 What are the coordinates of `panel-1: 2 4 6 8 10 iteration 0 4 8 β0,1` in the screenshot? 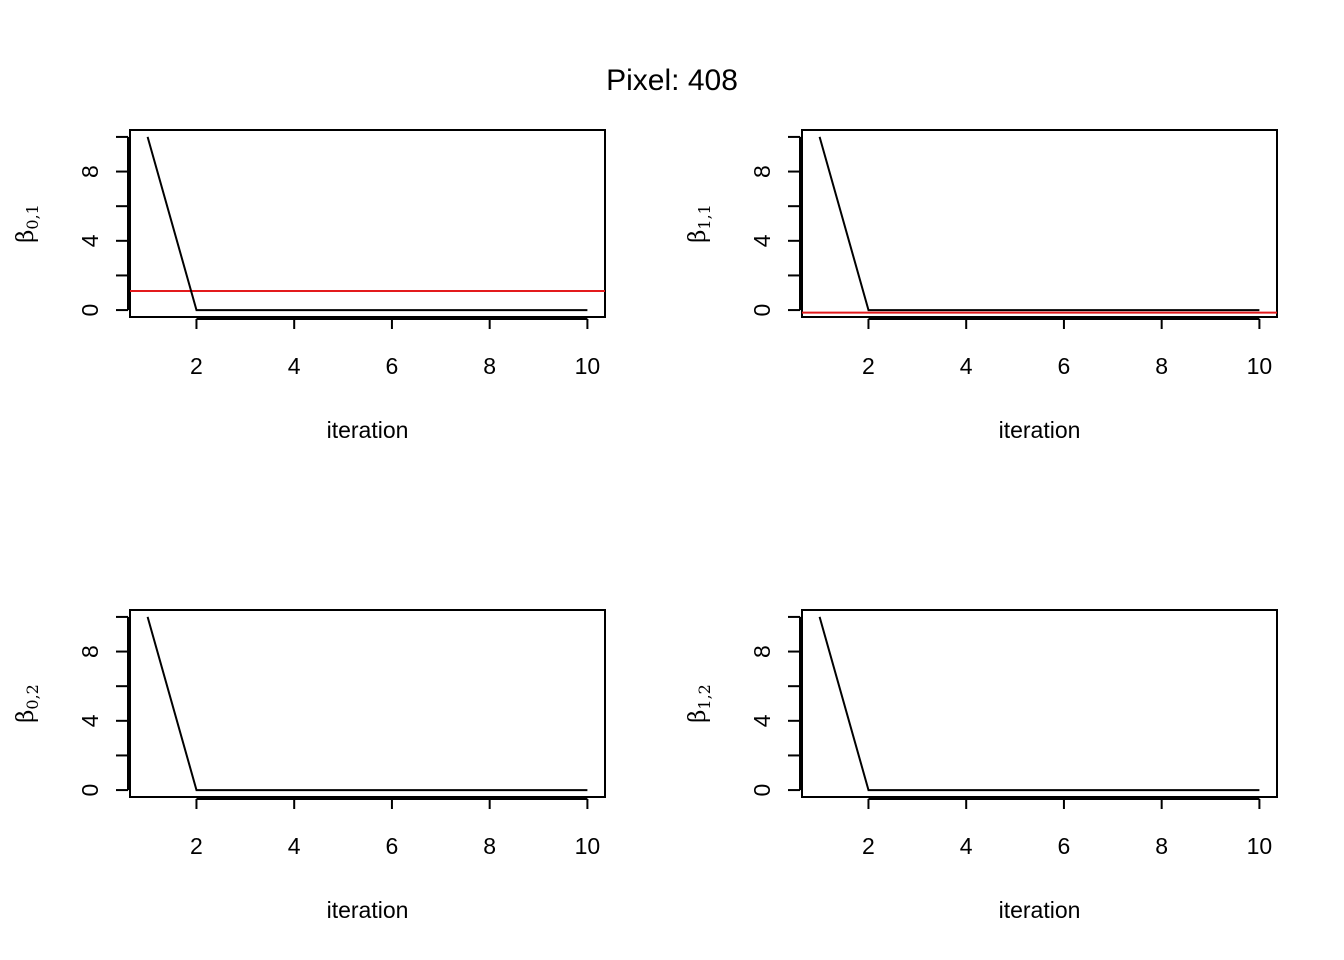 It's located at (309, 286).